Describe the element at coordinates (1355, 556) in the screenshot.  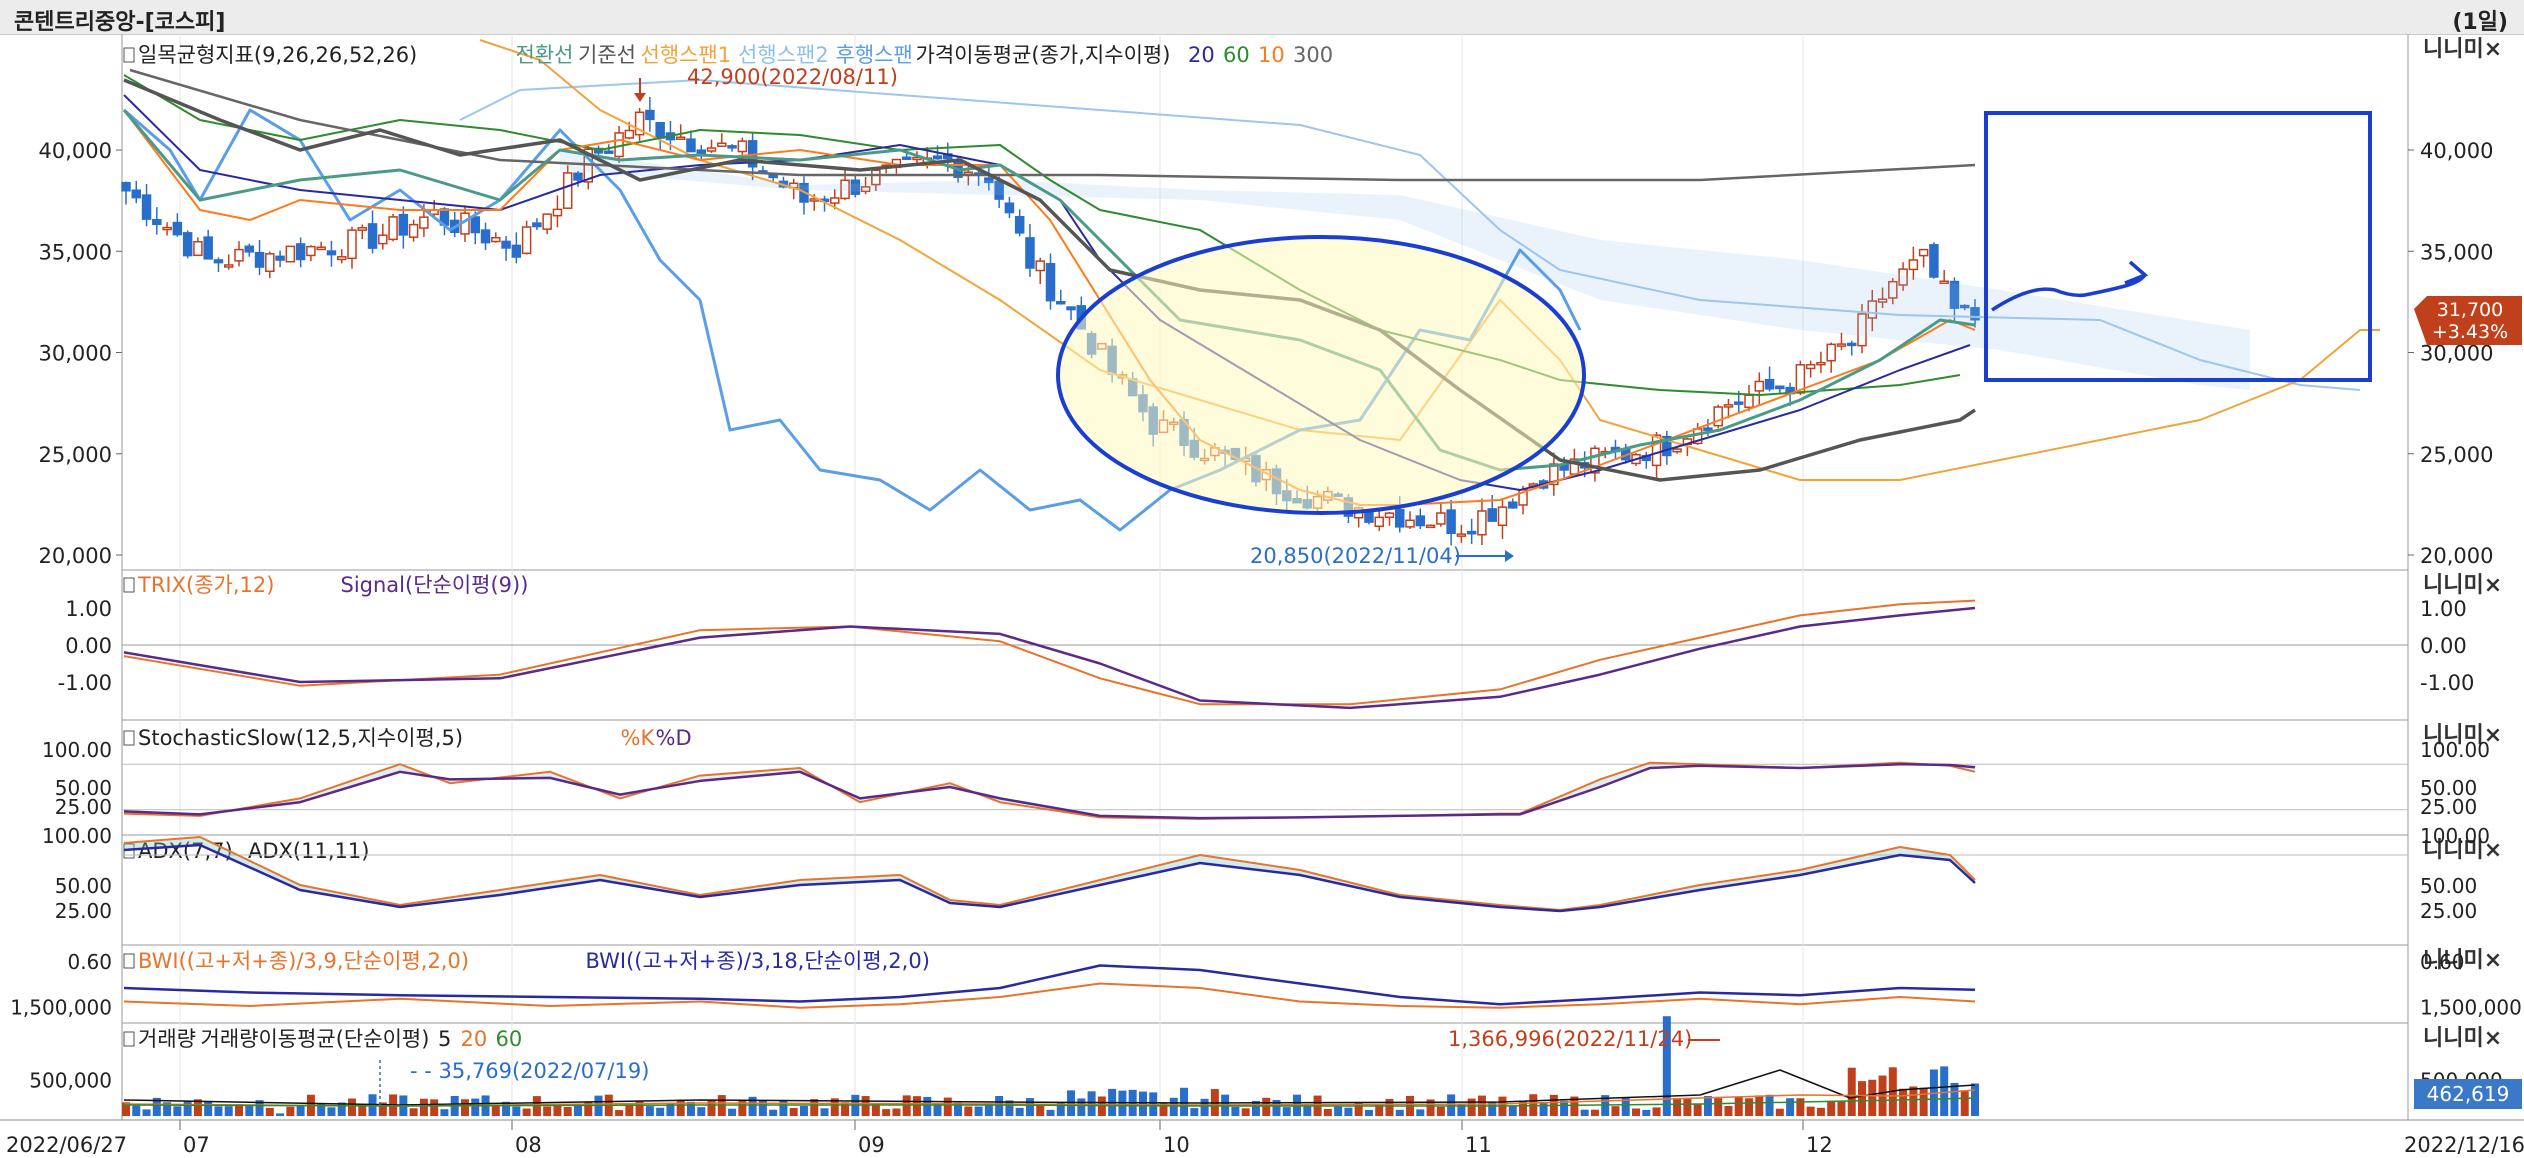
I see `low-annotation: 20,850(2022/11/04)` at that location.